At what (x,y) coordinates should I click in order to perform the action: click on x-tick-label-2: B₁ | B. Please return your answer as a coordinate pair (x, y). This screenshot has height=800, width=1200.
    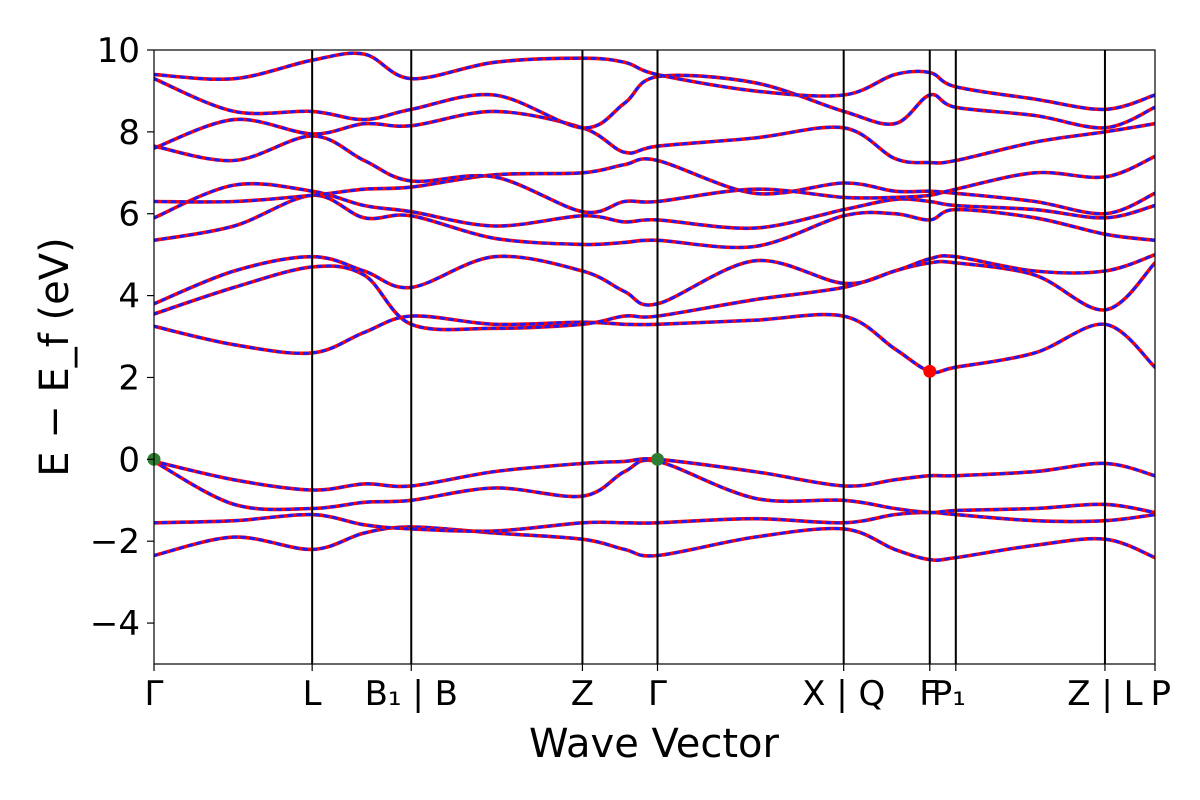
    Looking at the image, I should click on (411, 694).